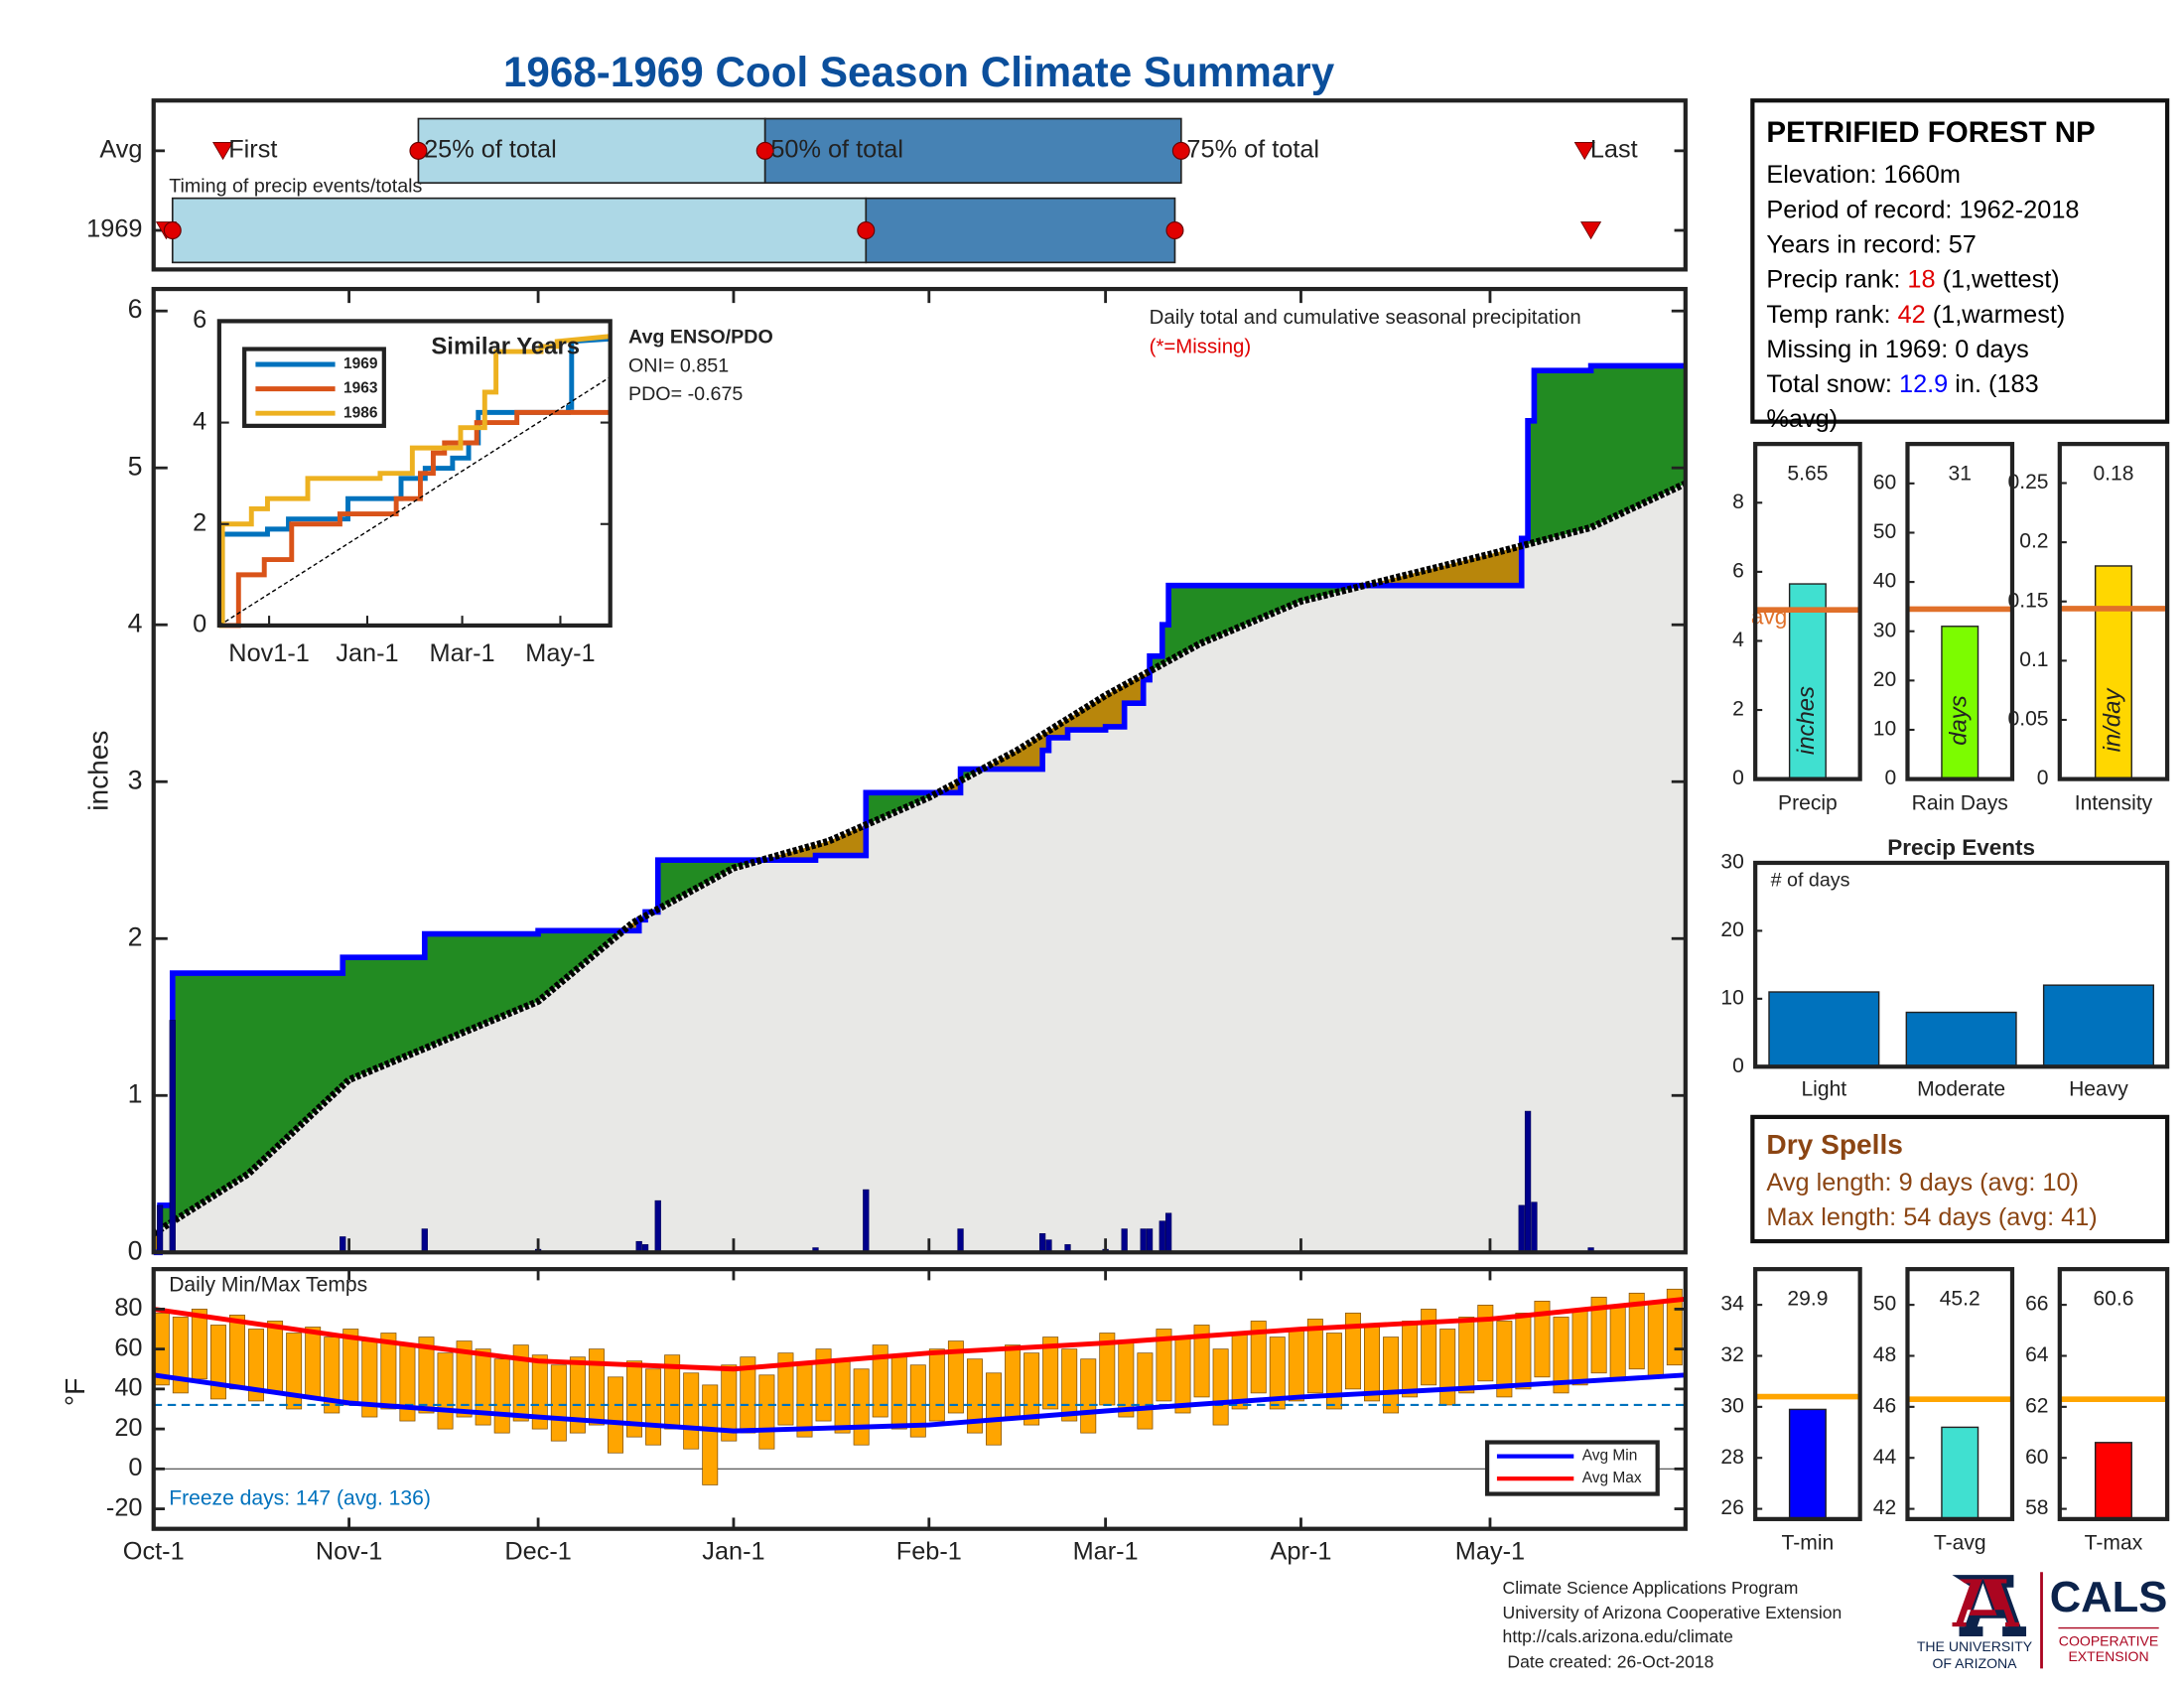 Image resolution: width=2184 pixels, height=1688 pixels. I want to click on x-label: Precip, so click(1808, 803).